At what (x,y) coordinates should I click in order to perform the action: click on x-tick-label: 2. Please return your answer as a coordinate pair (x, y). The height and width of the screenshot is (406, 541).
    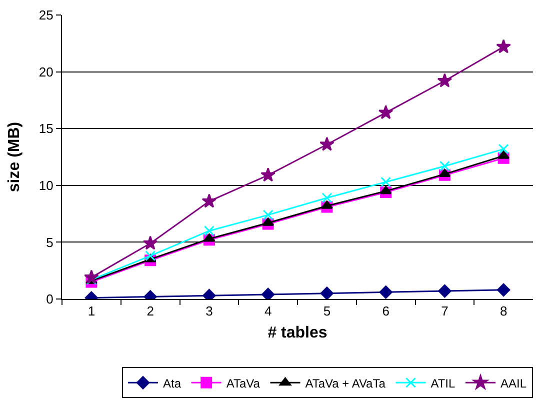
    Looking at the image, I should click on (150, 311).